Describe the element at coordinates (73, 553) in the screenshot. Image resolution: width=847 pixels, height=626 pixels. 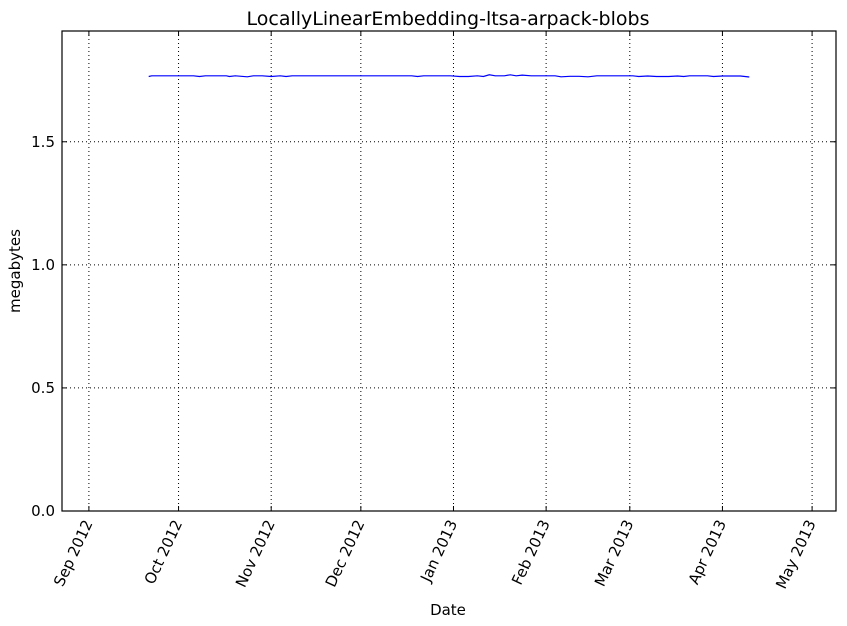
I see `x-tick-label: Sep 2012` at that location.